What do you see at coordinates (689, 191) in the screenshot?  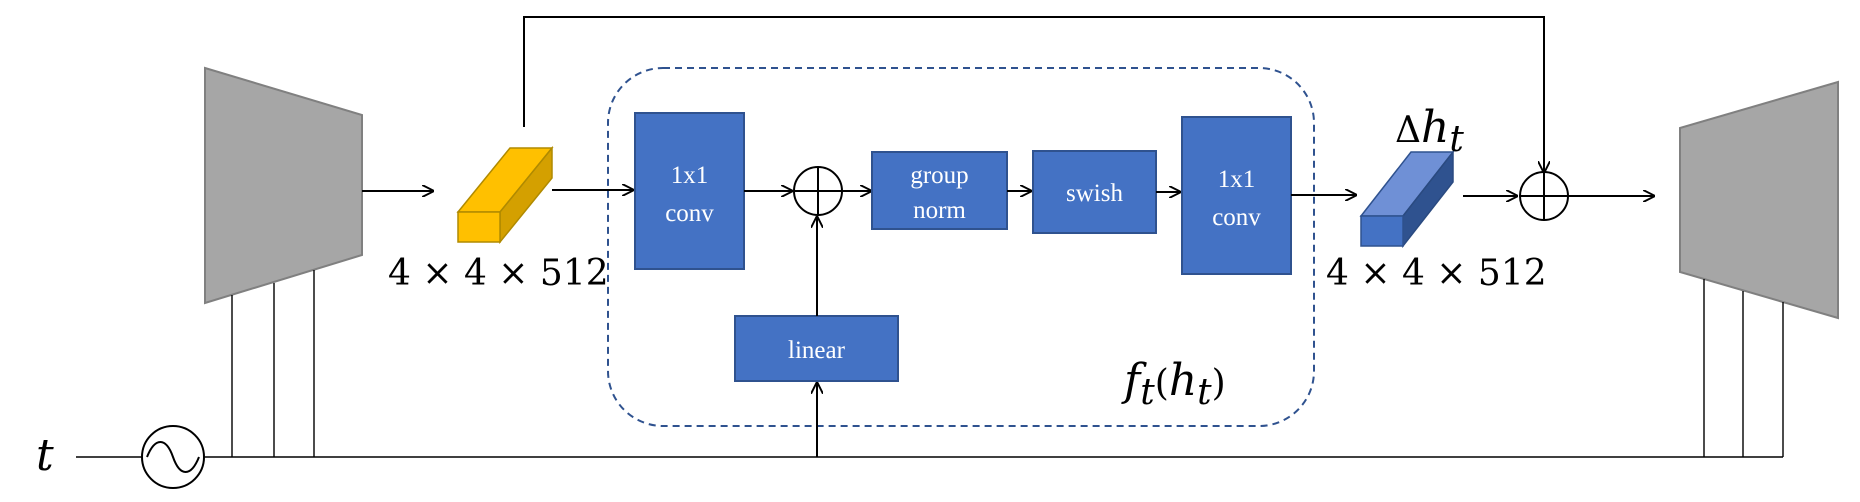 I see `conv-in-block: 1x1 conv` at bounding box center [689, 191].